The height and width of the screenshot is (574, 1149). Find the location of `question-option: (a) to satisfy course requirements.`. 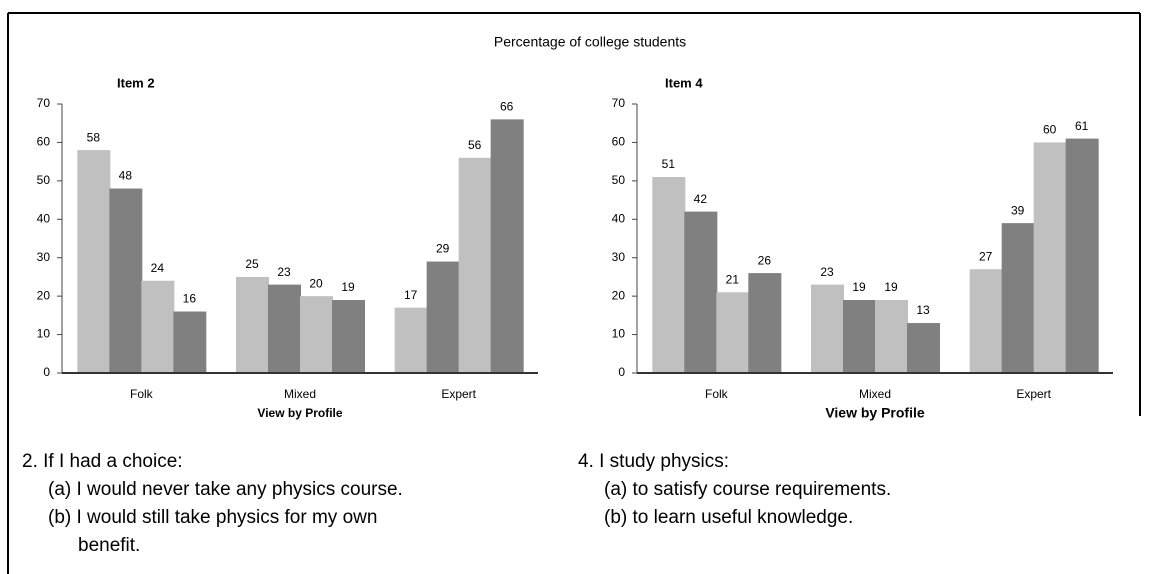

question-option: (a) to satisfy course requirements. is located at coordinates (748, 489).